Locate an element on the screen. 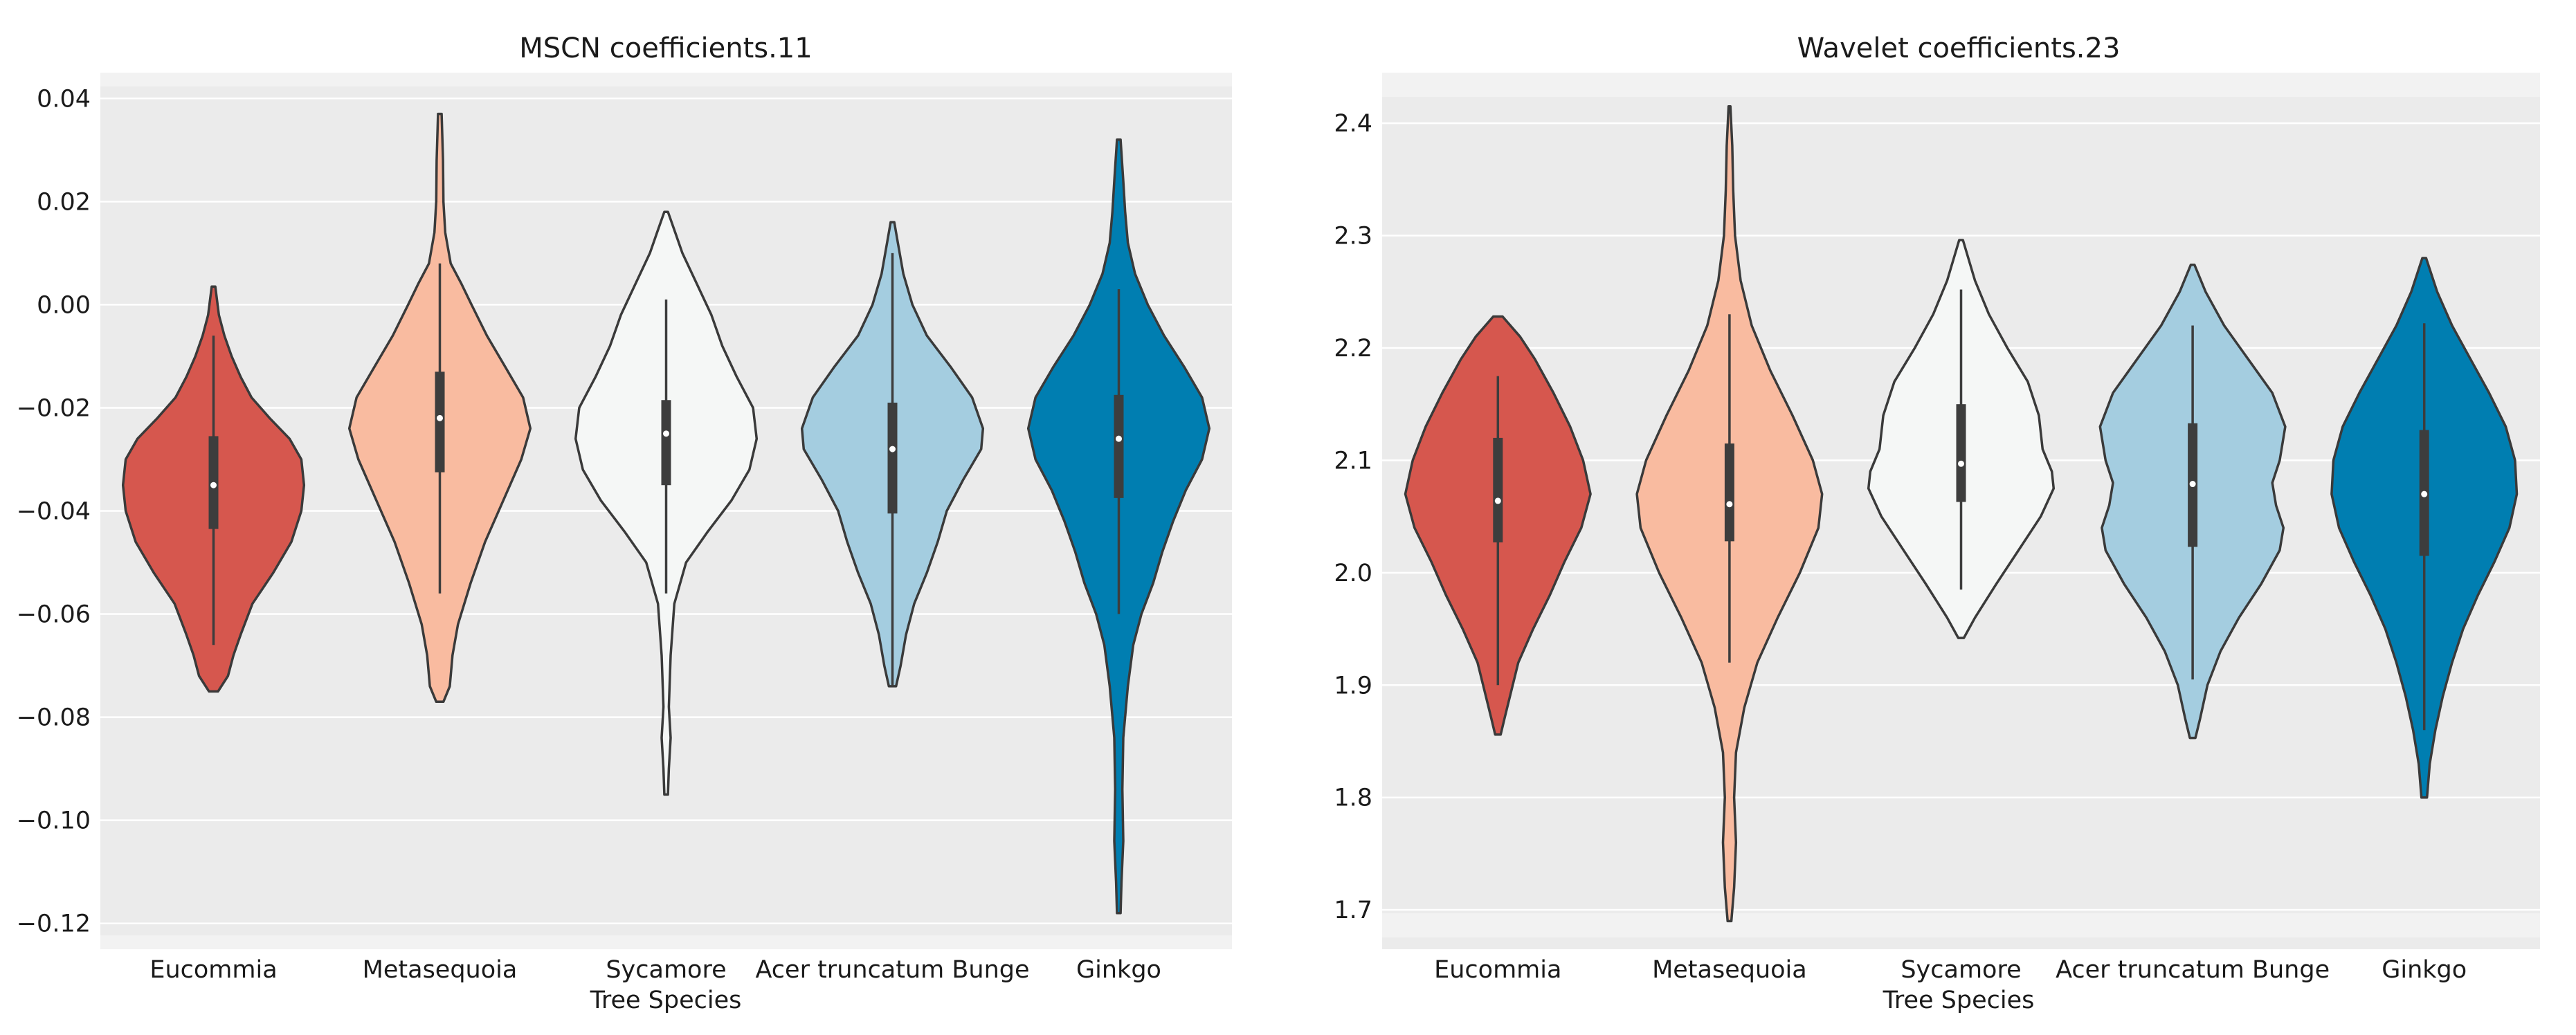 This screenshot has width=2576, height=1035. y-tick-label: 2.3 is located at coordinates (1353, 237).